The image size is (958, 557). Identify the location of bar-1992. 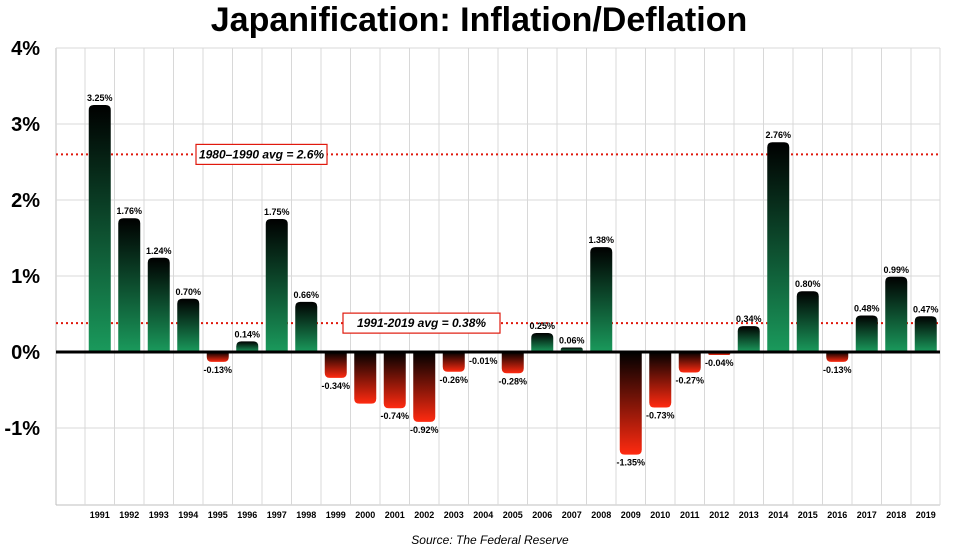
(129, 285).